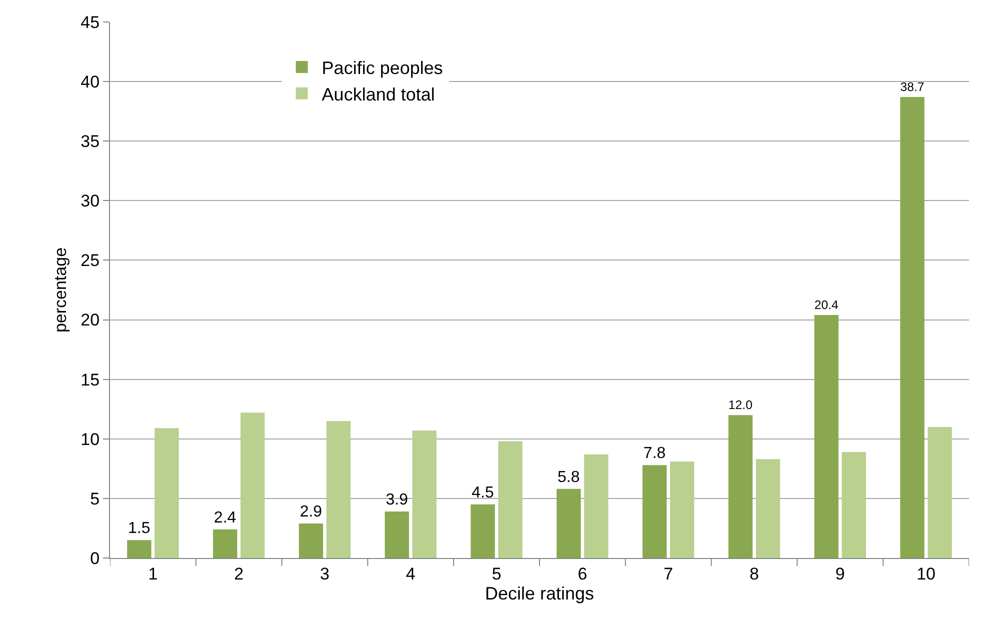 This screenshot has width=981, height=630. I want to click on x-tick-label: 6, so click(583, 574).